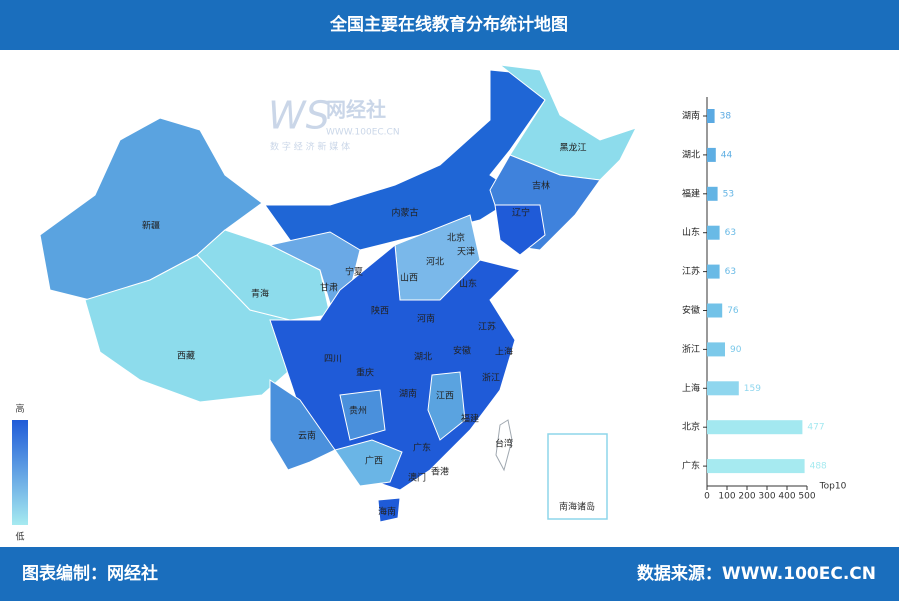  What do you see at coordinates (299, 116) in the screenshot?
I see `watermark-mark: WS` at bounding box center [299, 116].